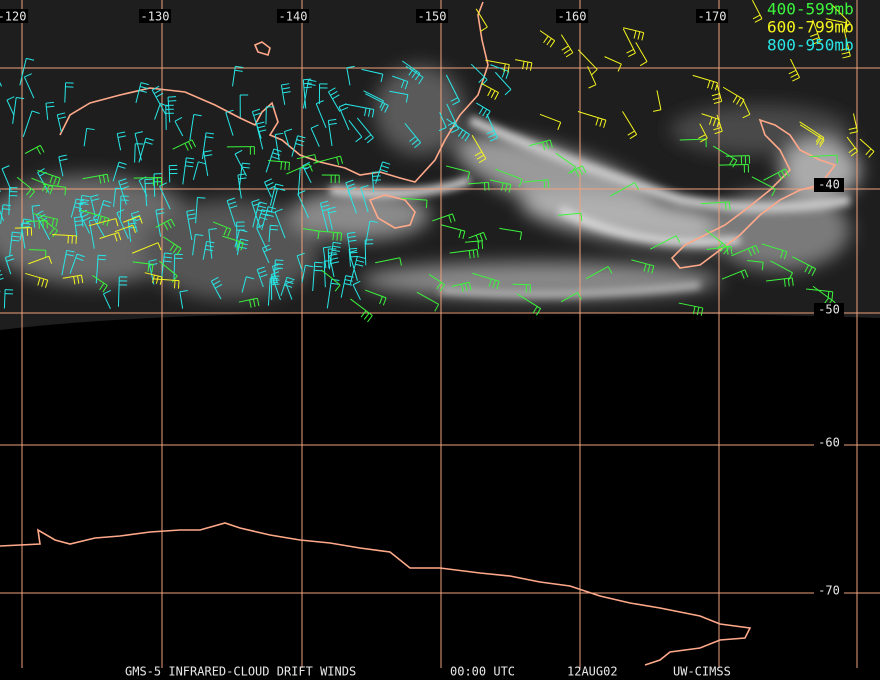 The height and width of the screenshot is (680, 880). I want to click on new-zealand-coast, so click(753, 193).